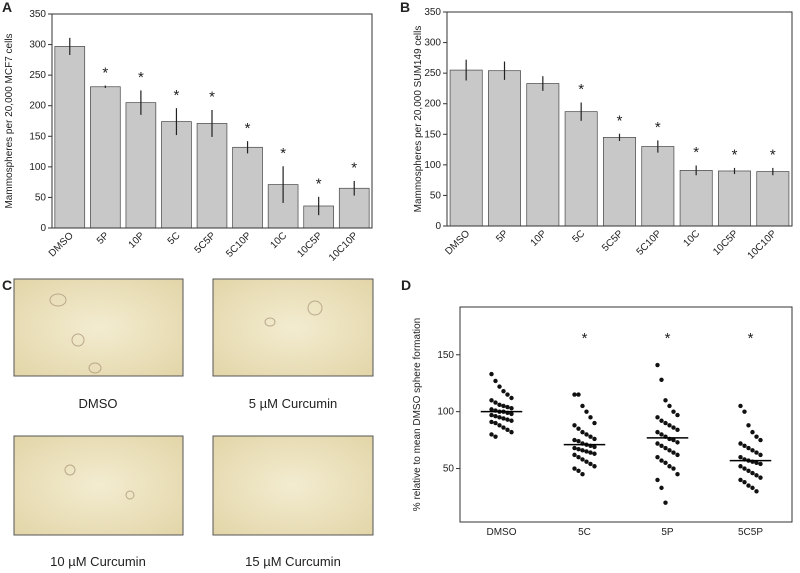 This screenshot has width=800, height=573. I want to click on image-caption: DMSO, so click(98, 403).